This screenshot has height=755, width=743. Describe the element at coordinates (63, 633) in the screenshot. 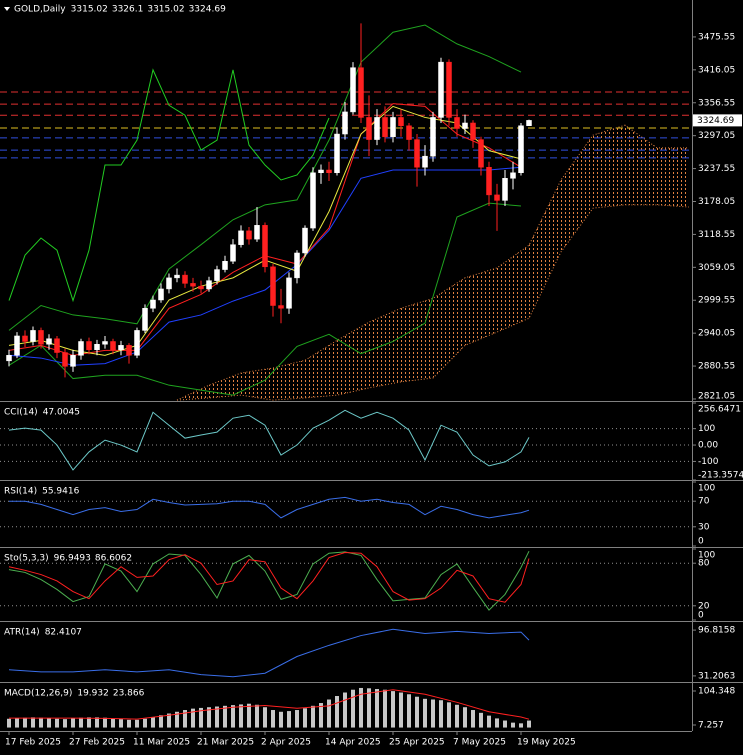

I see `panel-value: 82.4107` at that location.